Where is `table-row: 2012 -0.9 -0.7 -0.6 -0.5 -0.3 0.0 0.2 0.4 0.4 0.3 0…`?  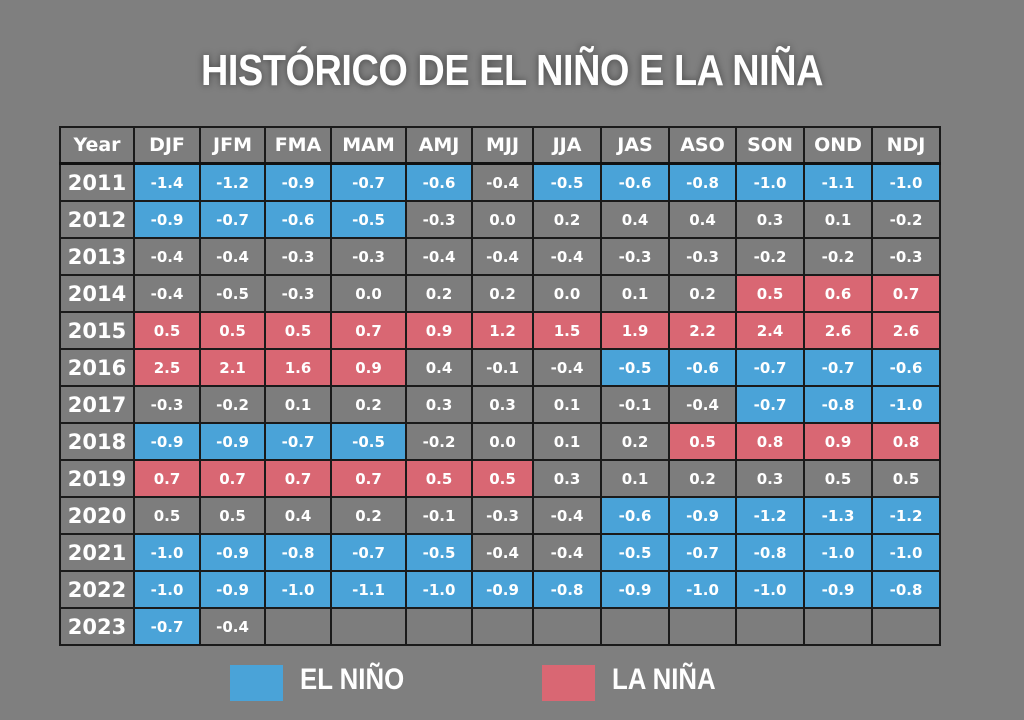
table-row: 2012 -0.9 -0.7 -0.6 -0.5 -0.3 0.0 0.2 0.4 0.4 0.3 0… is located at coordinates (500, 219).